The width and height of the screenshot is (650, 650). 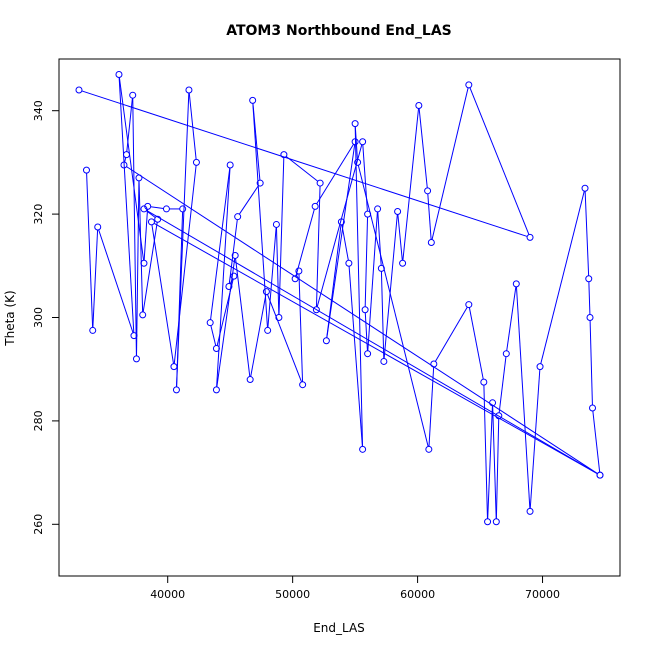 I want to click on x-tick-label: 70000, so click(x=542, y=594).